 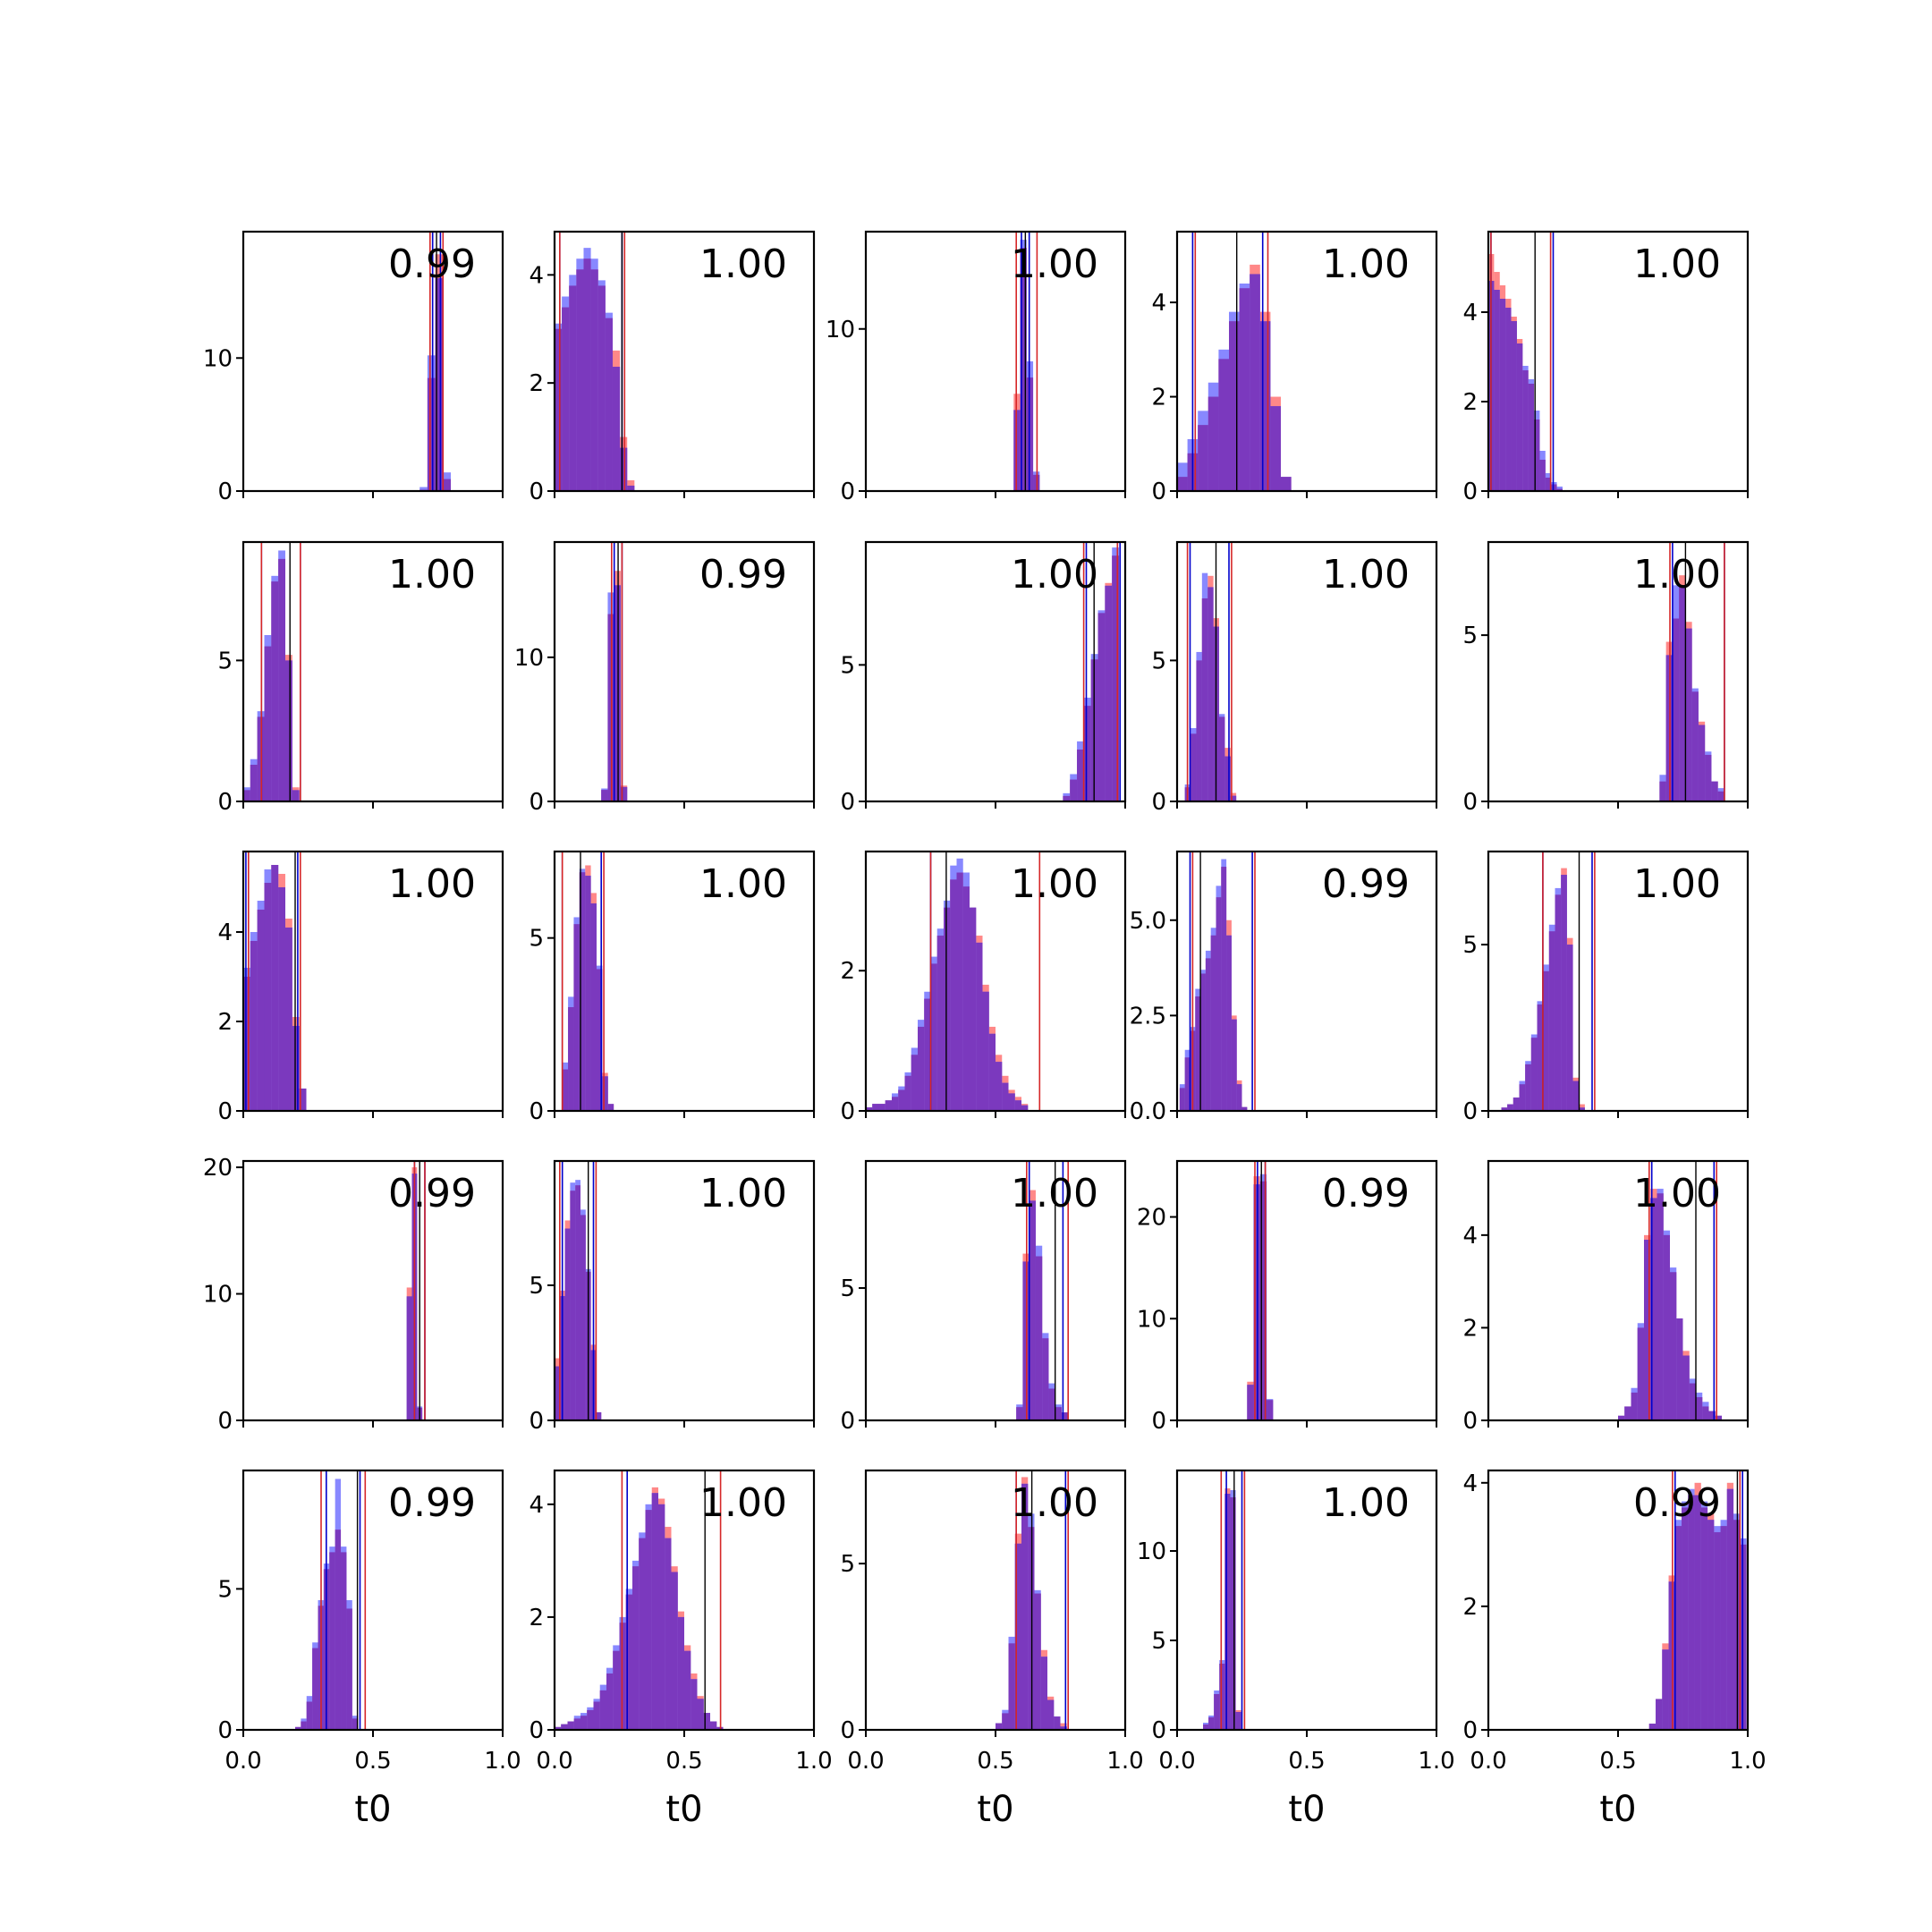 I want to click on histogram-panel-18: 051.00, so click(x=983, y=1297).